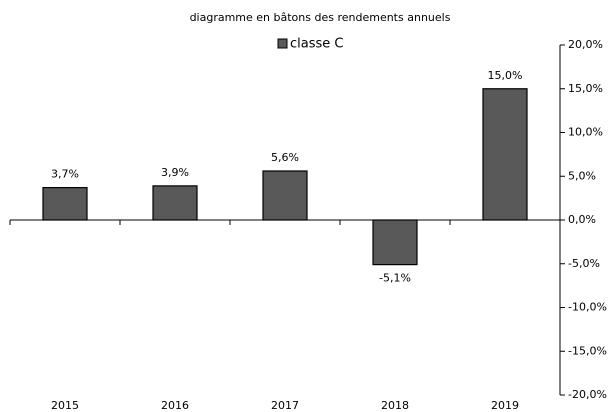  Describe the element at coordinates (587, 307) in the screenshot. I see `y-tick-label: -10,0%` at that location.